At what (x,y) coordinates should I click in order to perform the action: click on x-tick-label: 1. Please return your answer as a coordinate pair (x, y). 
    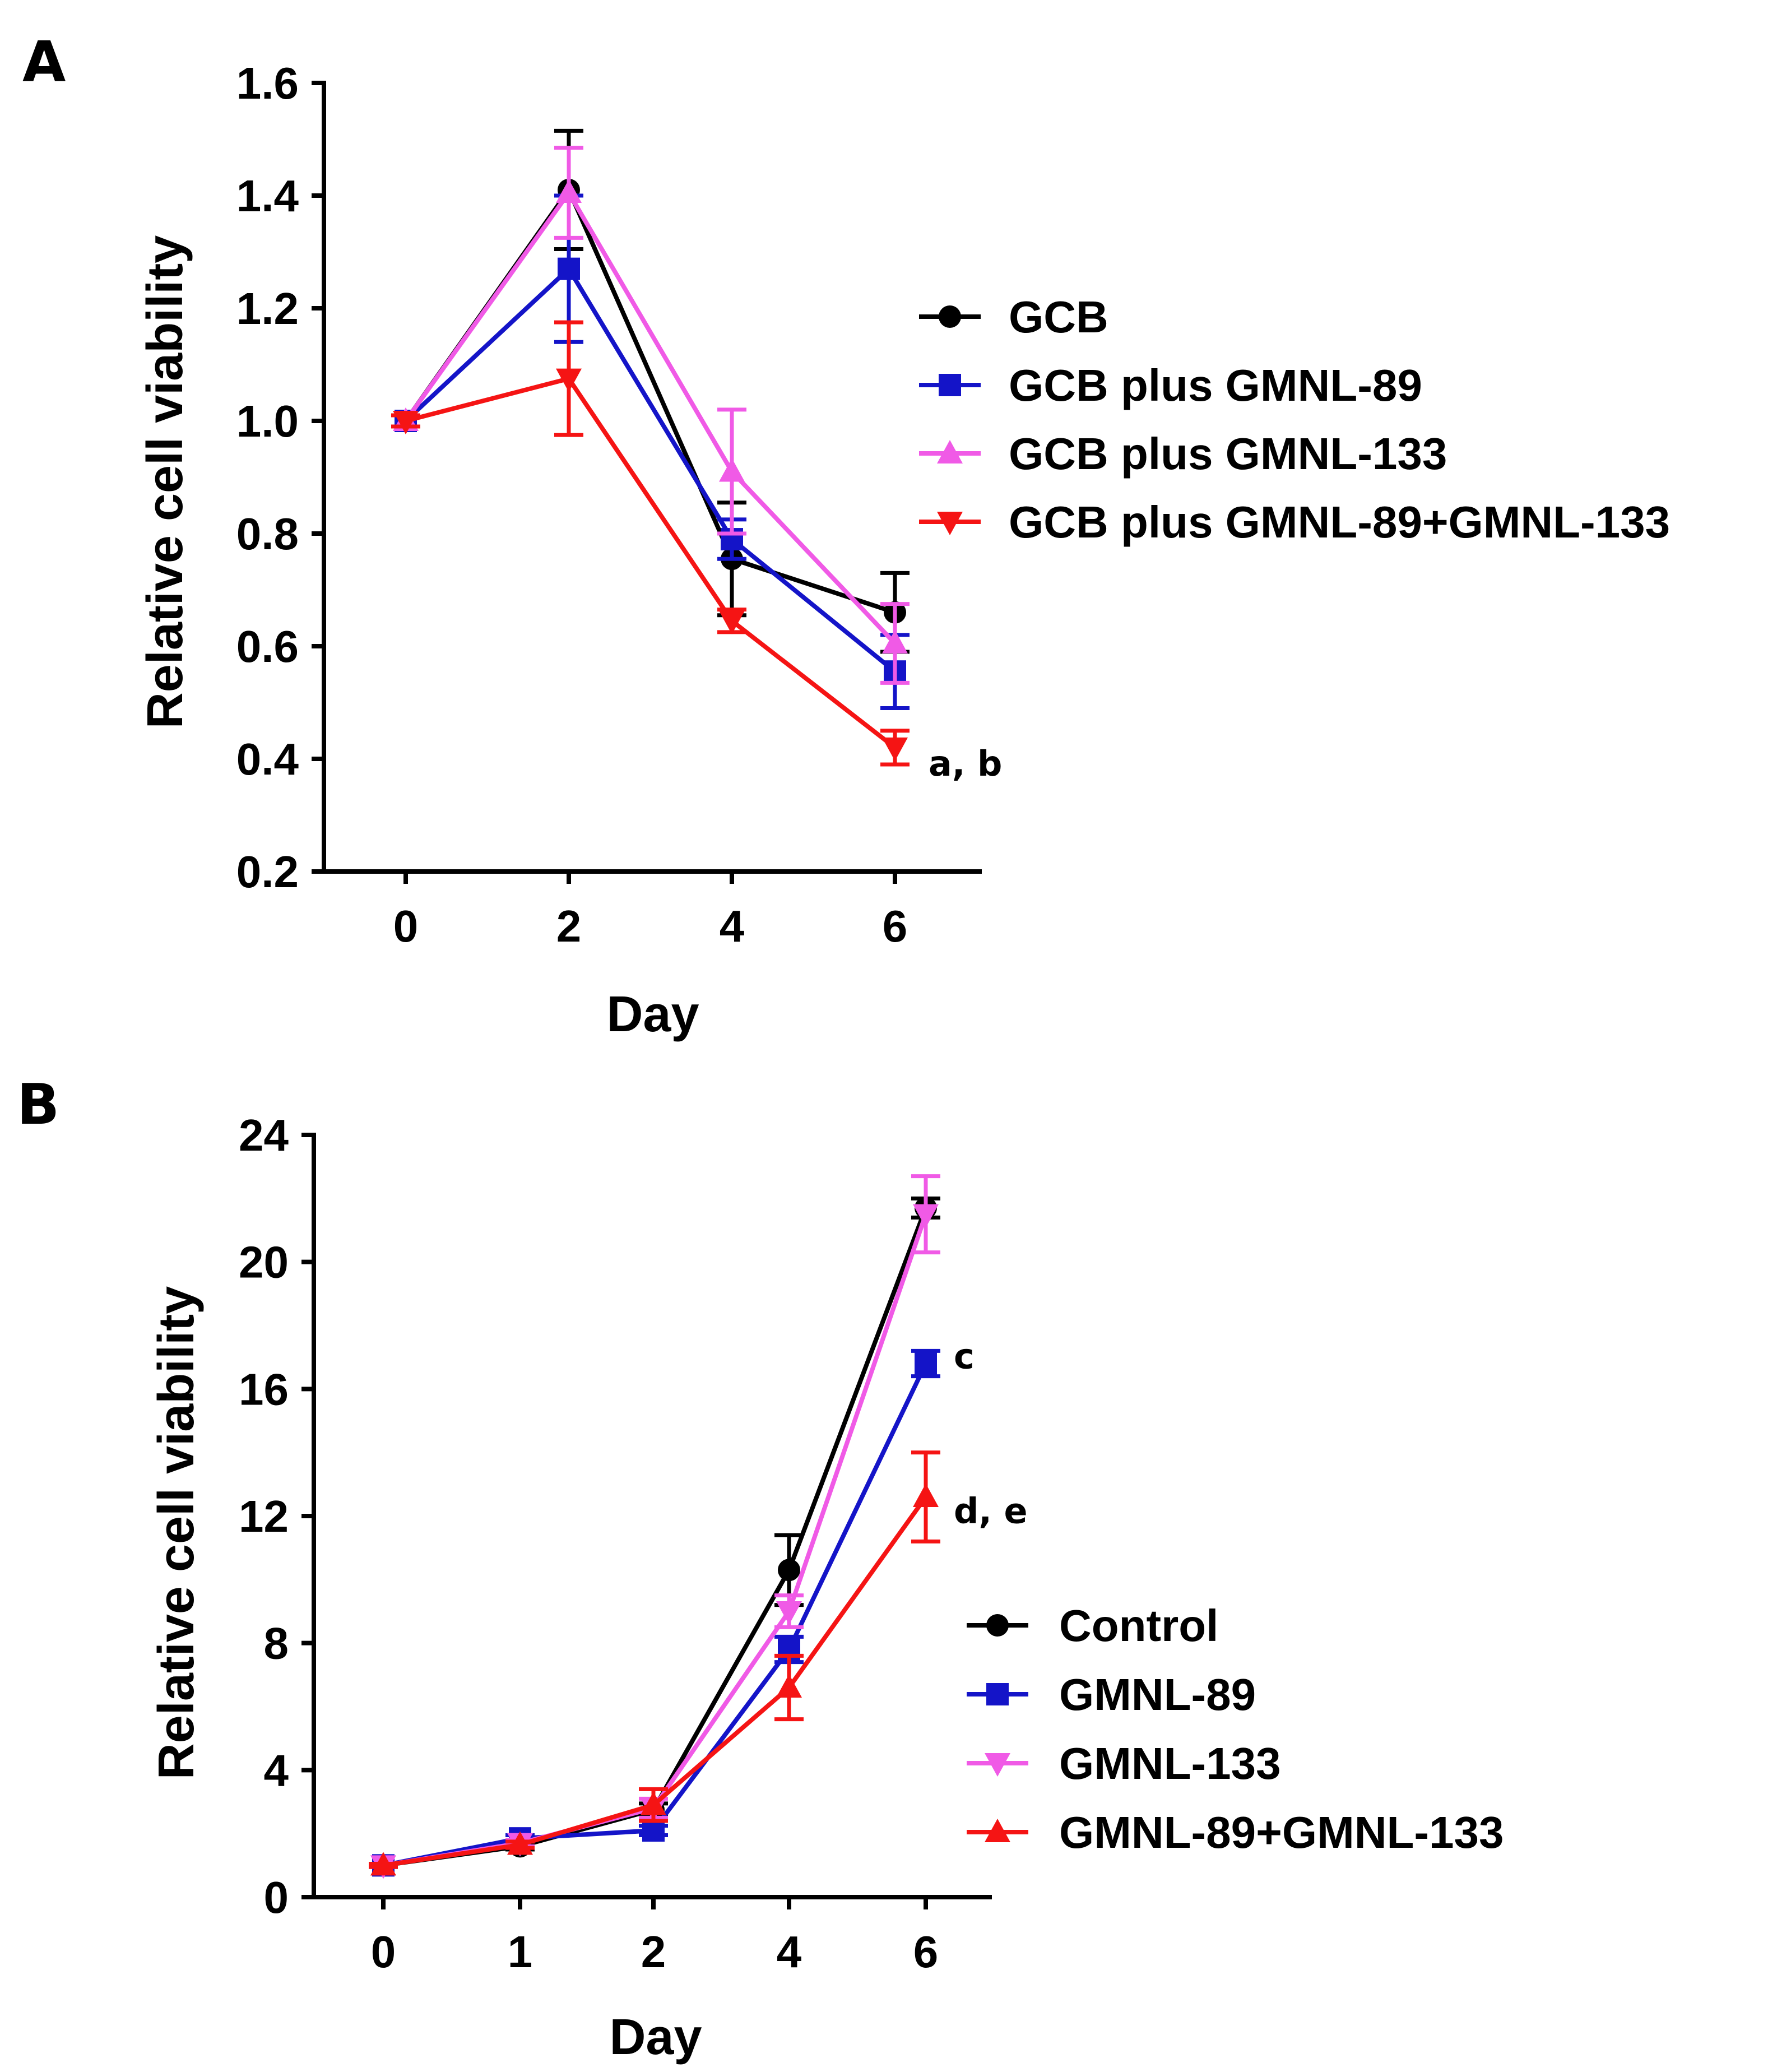
    Looking at the image, I should click on (520, 1952).